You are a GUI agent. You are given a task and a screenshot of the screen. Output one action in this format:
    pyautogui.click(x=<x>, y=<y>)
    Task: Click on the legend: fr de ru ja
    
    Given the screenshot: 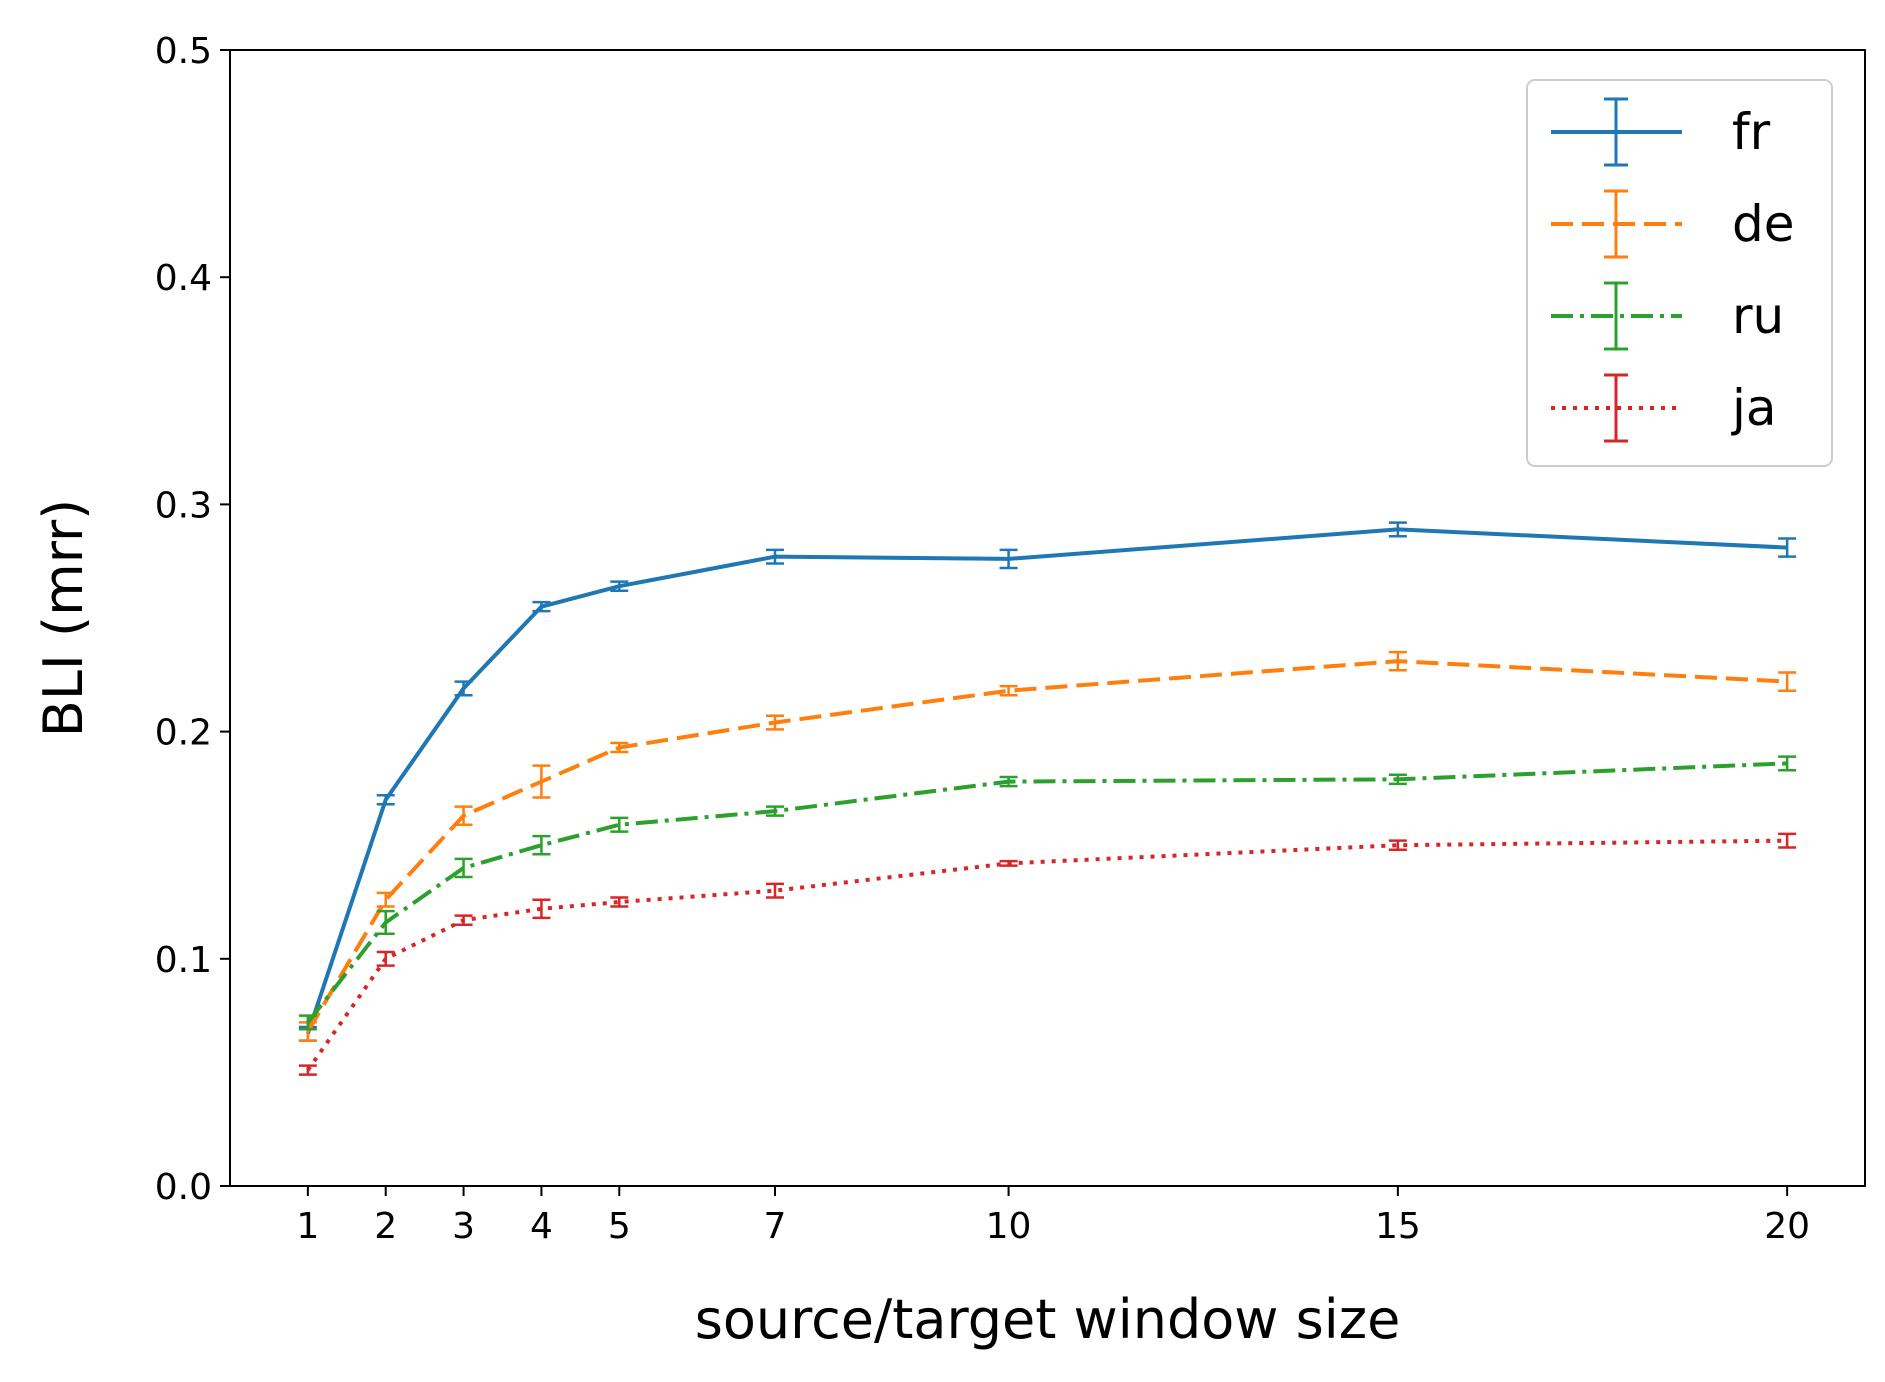 What is the action you would take?
    pyautogui.click(x=1679, y=273)
    